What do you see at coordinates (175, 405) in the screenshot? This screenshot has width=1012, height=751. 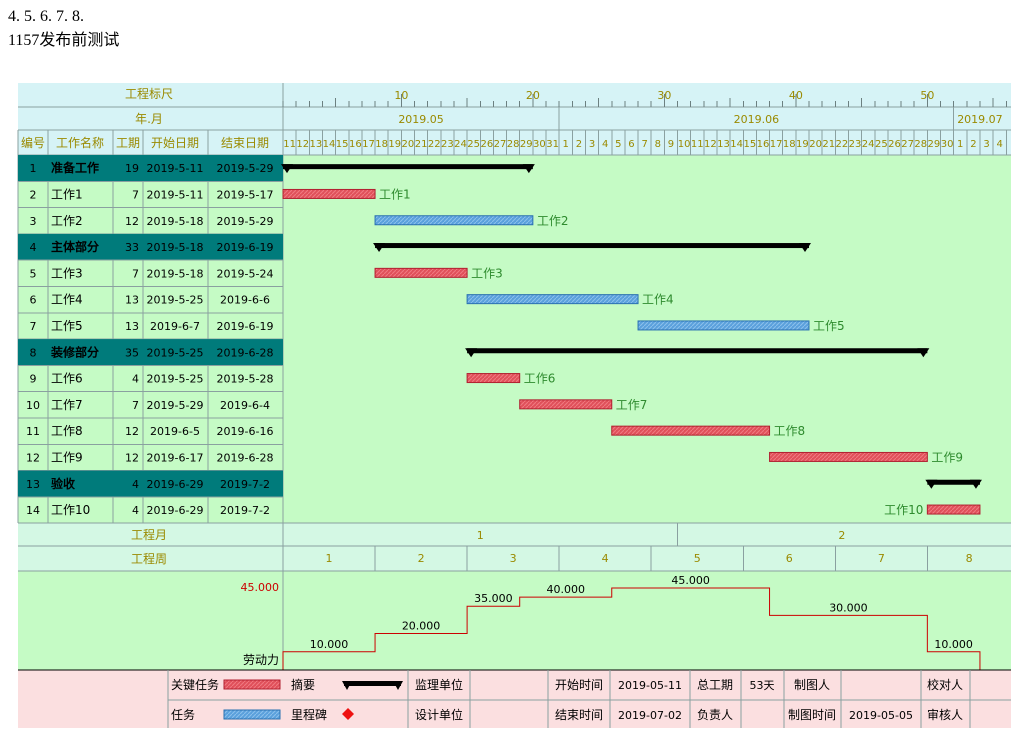 I see `task-start: 2019-5-29` at bounding box center [175, 405].